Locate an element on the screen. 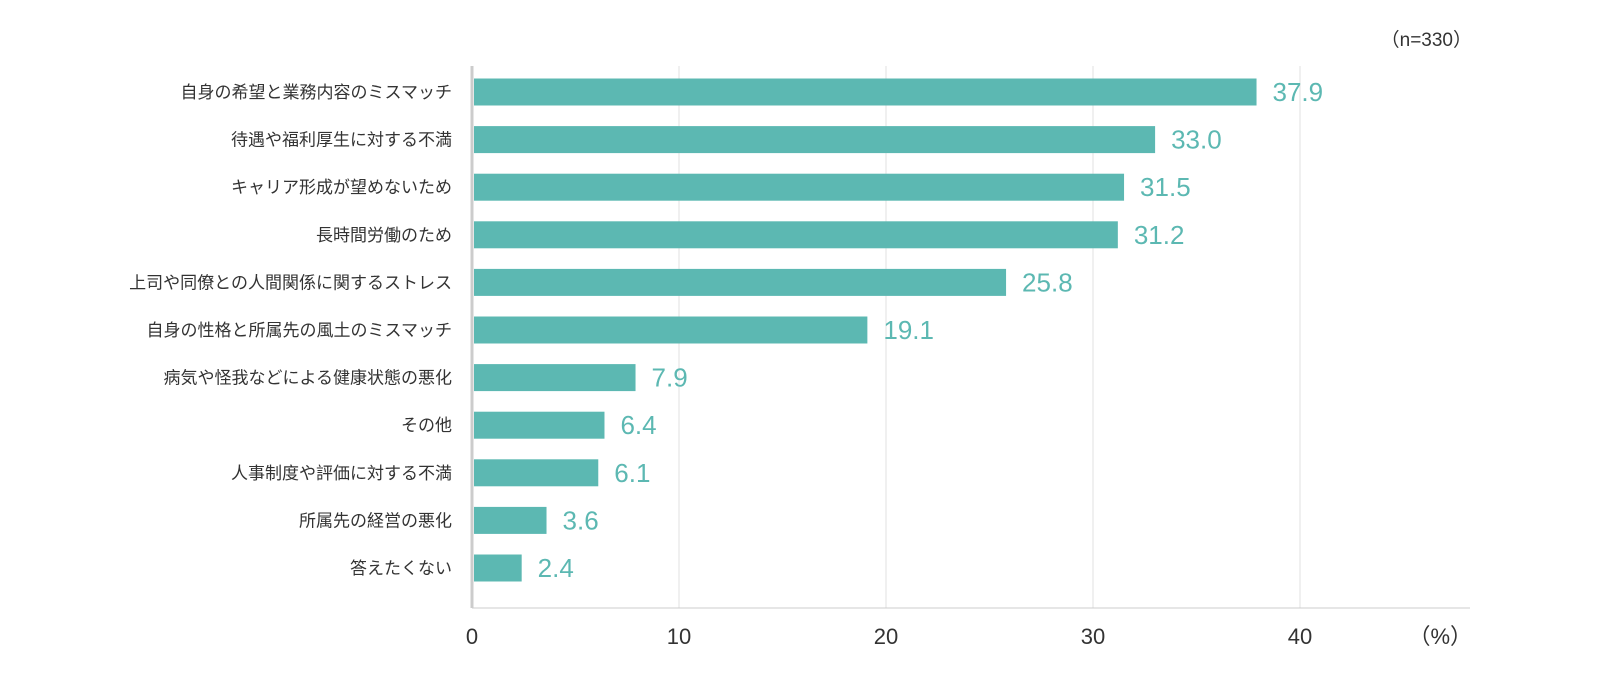 The image size is (1600, 678). value-label: 7.9 is located at coordinates (670, 378).